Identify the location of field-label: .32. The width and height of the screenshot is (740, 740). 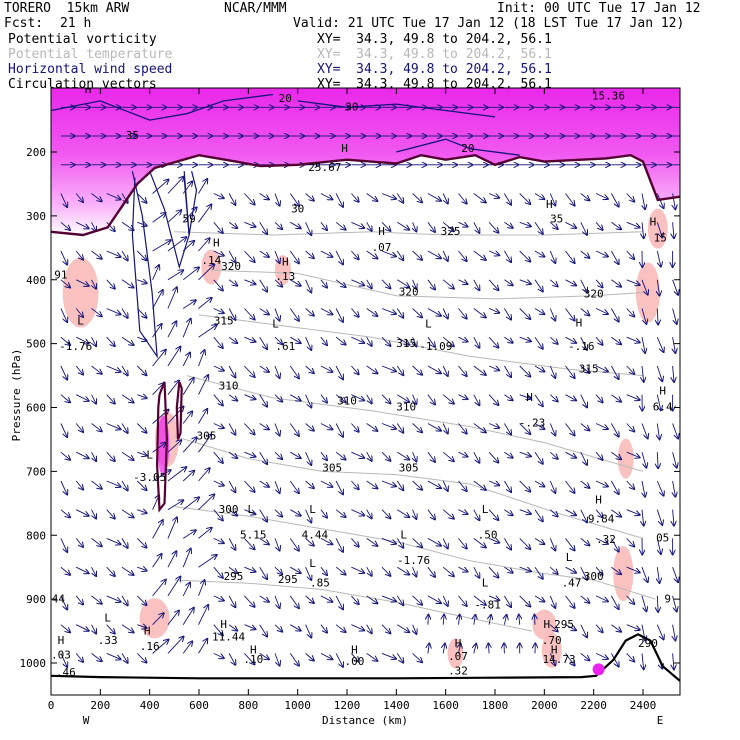
(606, 539).